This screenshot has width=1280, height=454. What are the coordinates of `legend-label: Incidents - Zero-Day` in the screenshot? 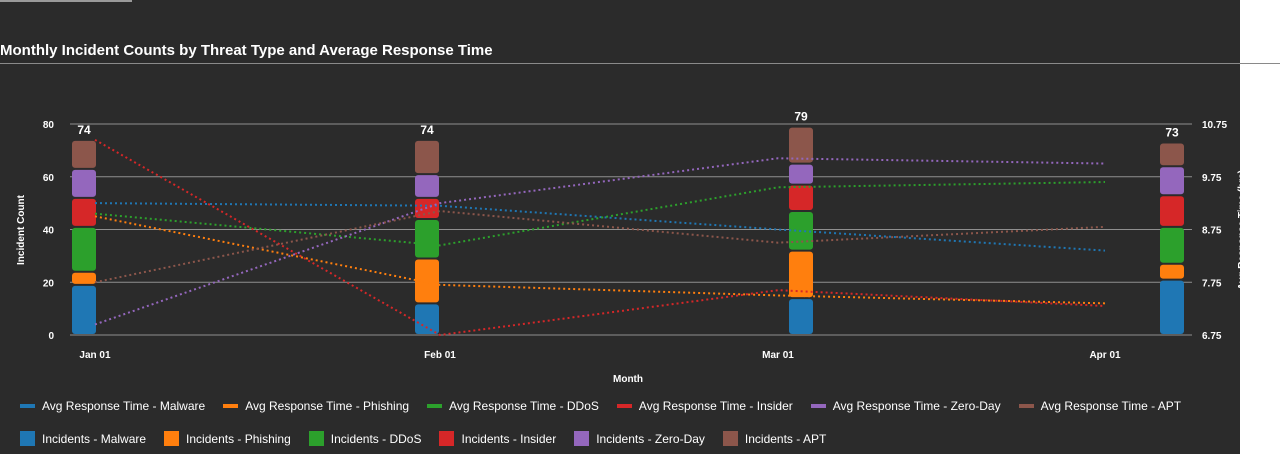 It's located at (650, 438).